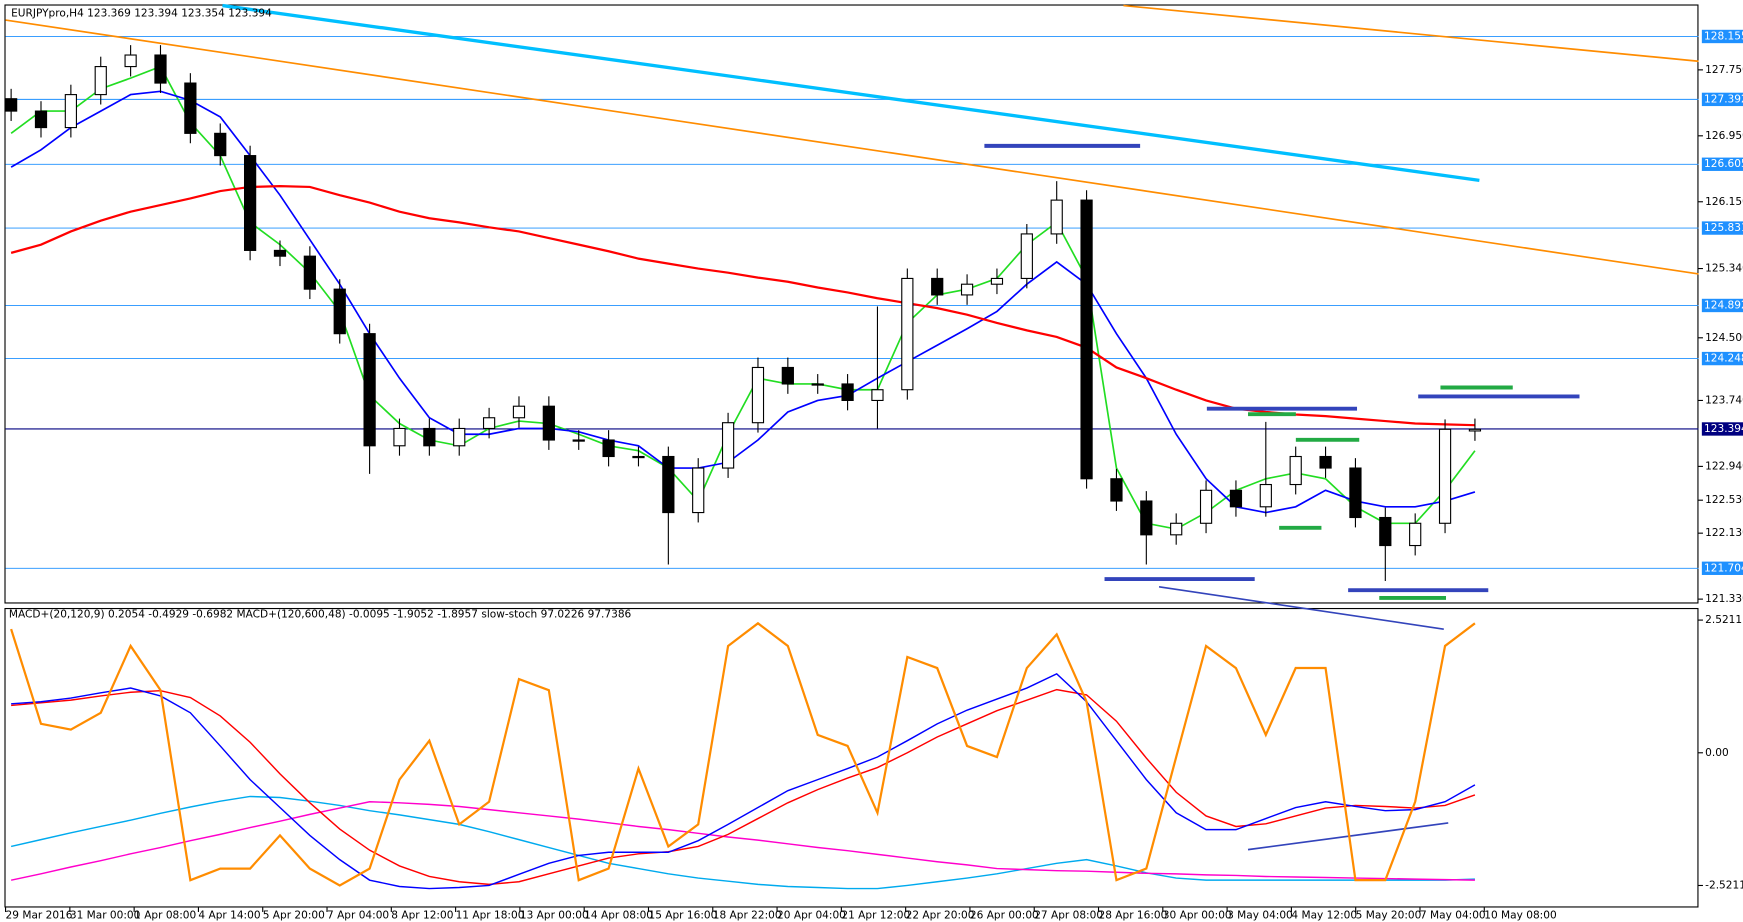 The width and height of the screenshot is (1743, 922). Describe the element at coordinates (165, 915) in the screenshot. I see `x-tick-label: 1 Apr 08:00` at that location.